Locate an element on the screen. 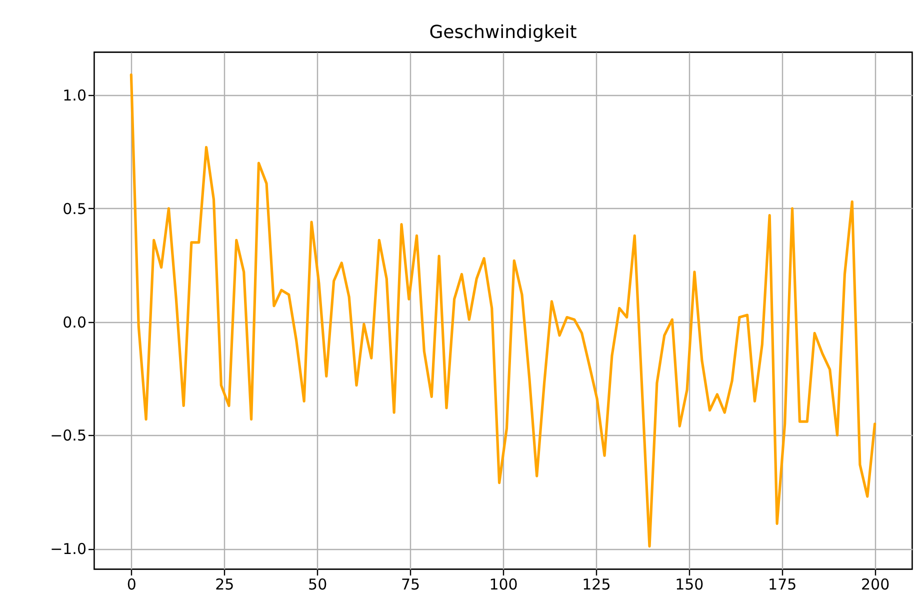 The width and height of the screenshot is (918, 615). y-tick-label: −0.5 is located at coordinates (68, 435).